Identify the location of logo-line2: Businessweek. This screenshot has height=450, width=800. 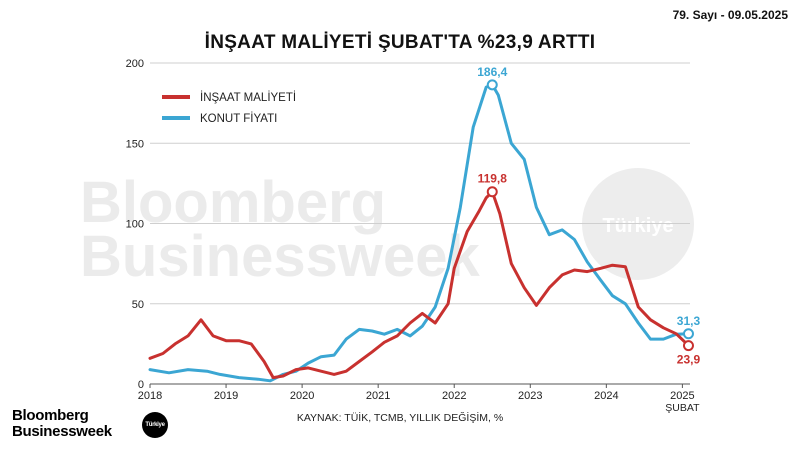
(62, 431).